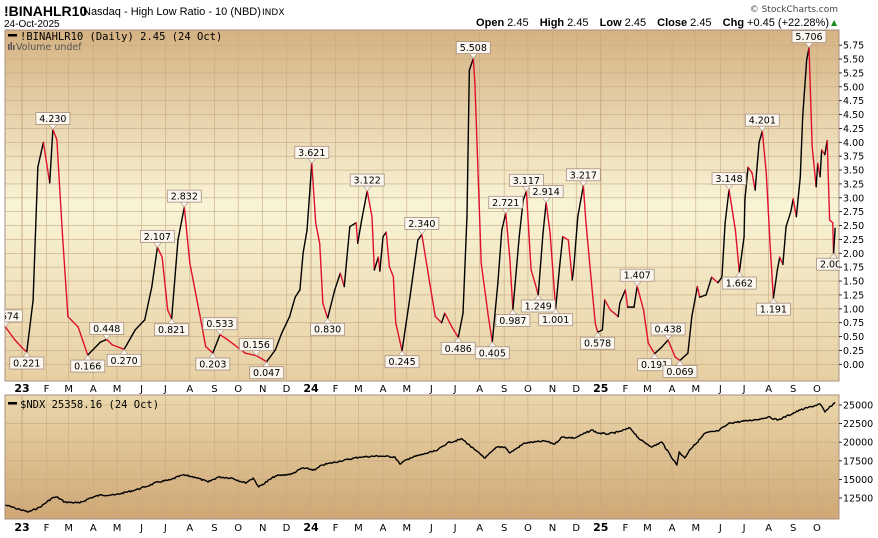 This screenshot has width=878, height=538. Describe the element at coordinates (853, 351) in the screenshot. I see `y-tick-label: 0.25` at that location.